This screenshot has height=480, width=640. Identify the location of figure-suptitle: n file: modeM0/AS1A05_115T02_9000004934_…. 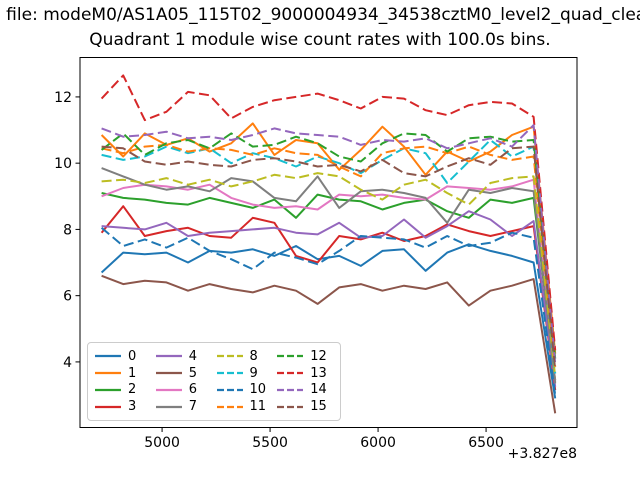
(320, 15).